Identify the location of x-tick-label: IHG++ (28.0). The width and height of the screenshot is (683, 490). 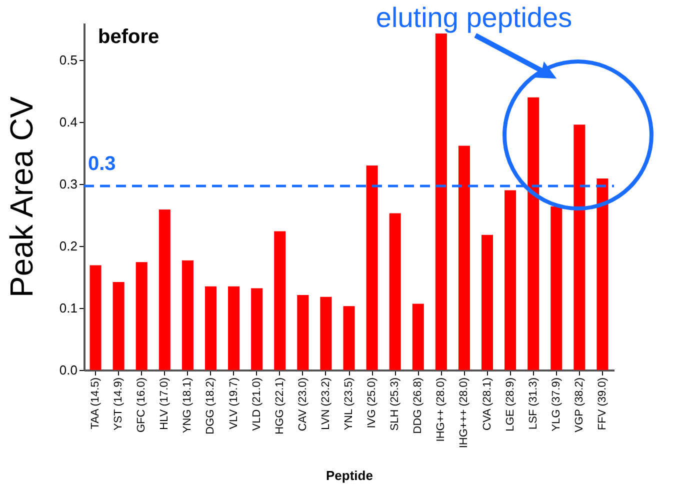
(441, 410).